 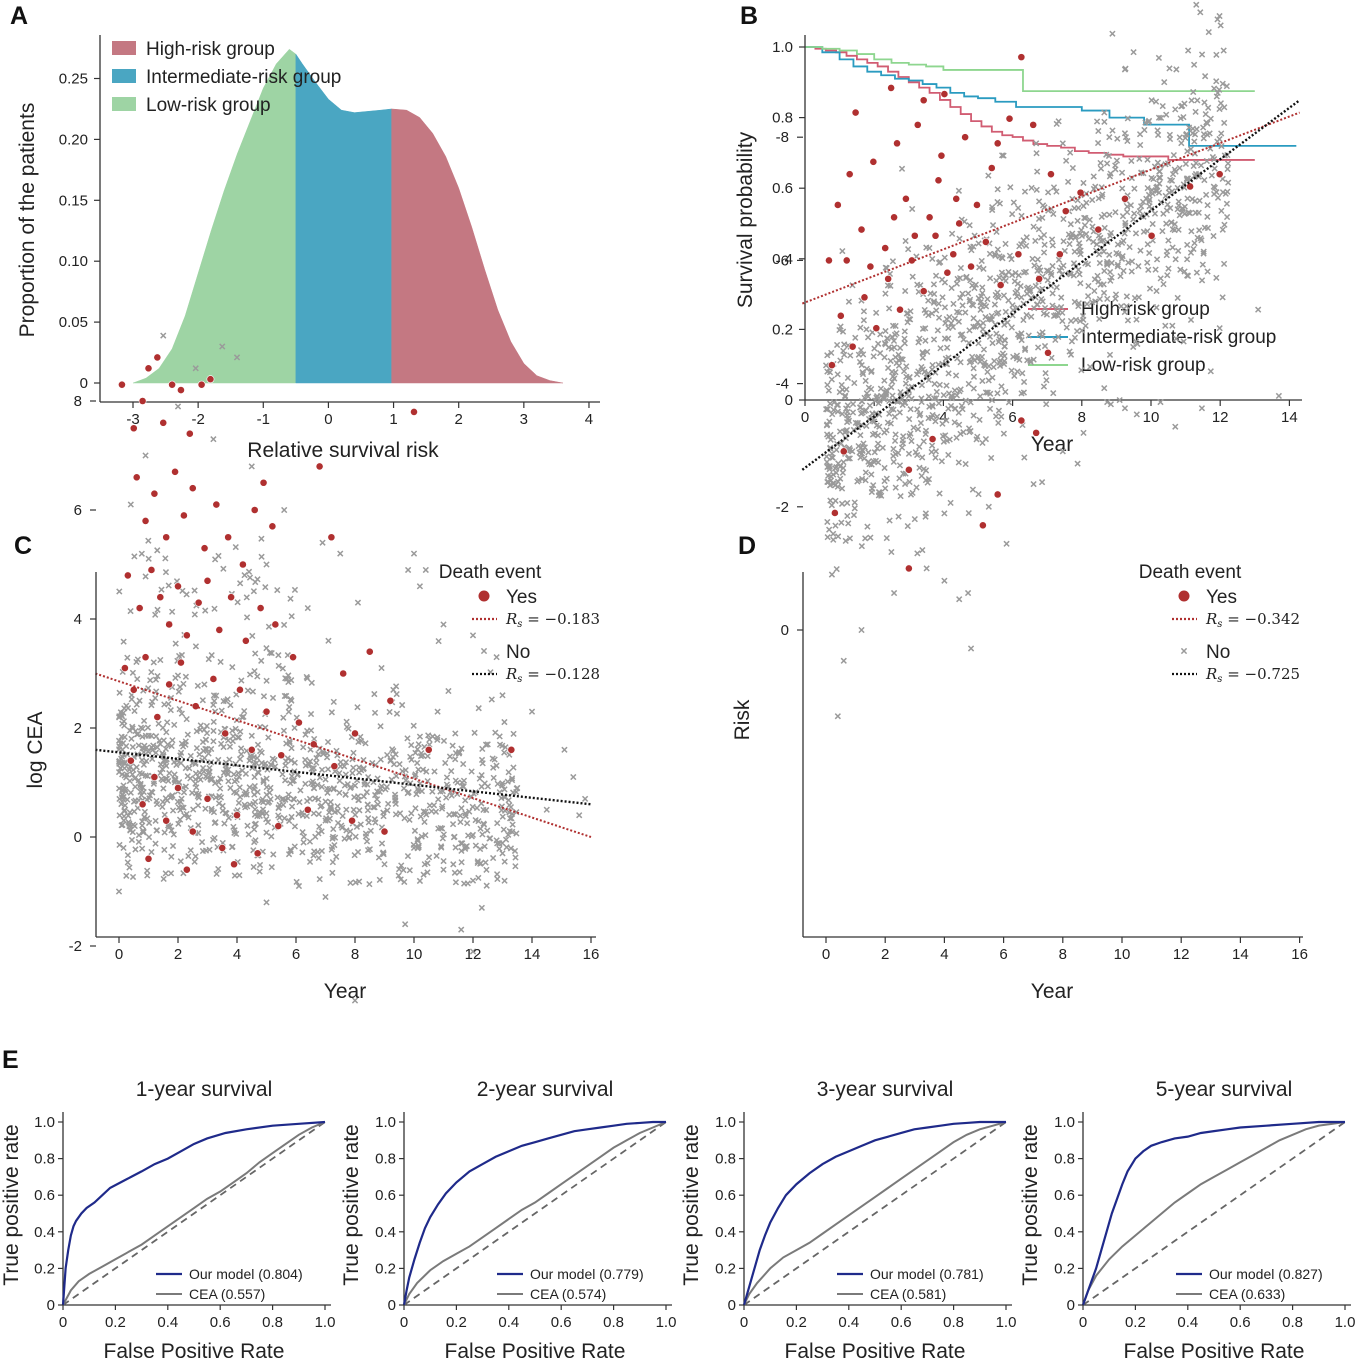 I want to click on legend-label-model: Our model (0.779), so click(x=587, y=1274).